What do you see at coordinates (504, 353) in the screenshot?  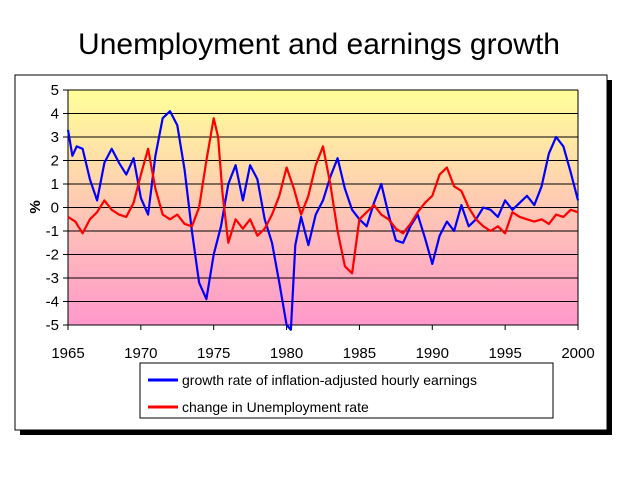 I see `x-tick-label: 1995` at bounding box center [504, 353].